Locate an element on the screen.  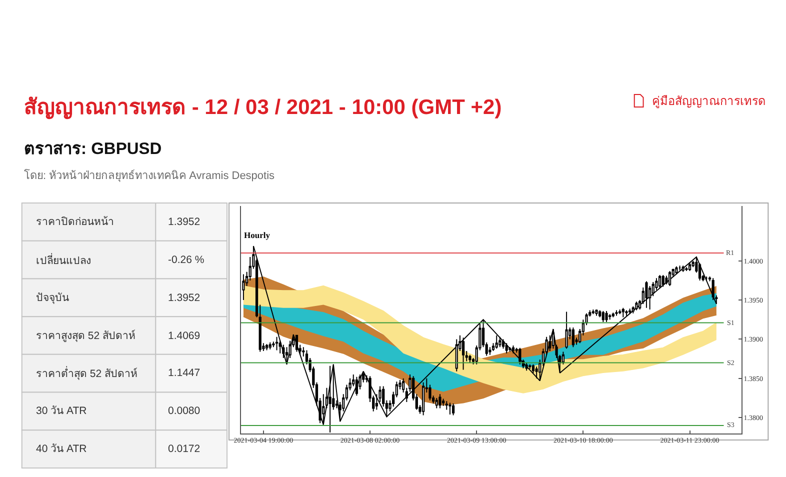
text: สัญญาณการเทรด - 12 / 03 / 2021 - 10:00 (GMT +2) is located at coordinates (263, 108).